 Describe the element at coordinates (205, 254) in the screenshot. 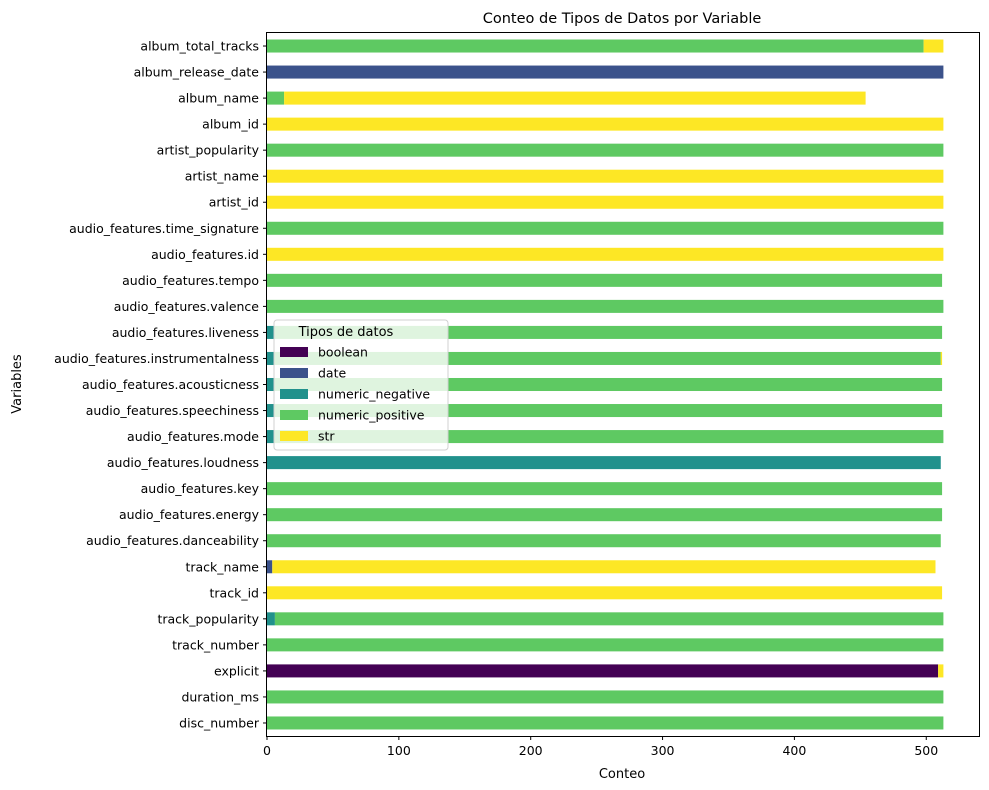

I see `y-tick-label: audio_features.id` at that location.